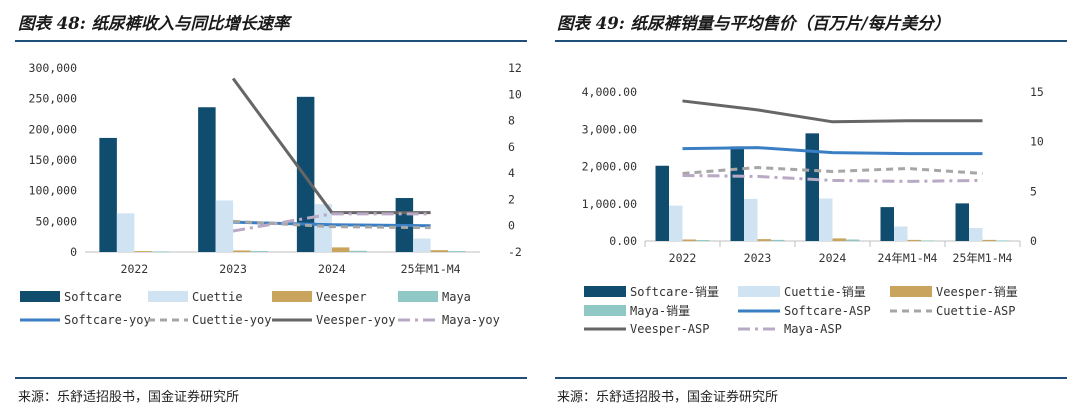 Image resolution: width=1080 pixels, height=416 pixels. Describe the element at coordinates (53, 191) in the screenshot. I see `y-tick-label: 100,000` at that location.